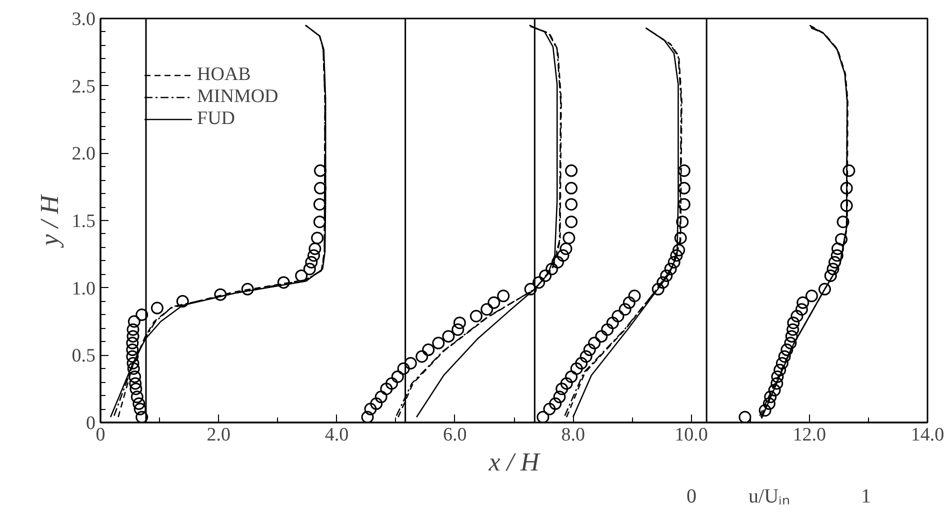  What do you see at coordinates (216, 119) in the screenshot?
I see `legend-label: FUD` at bounding box center [216, 119].